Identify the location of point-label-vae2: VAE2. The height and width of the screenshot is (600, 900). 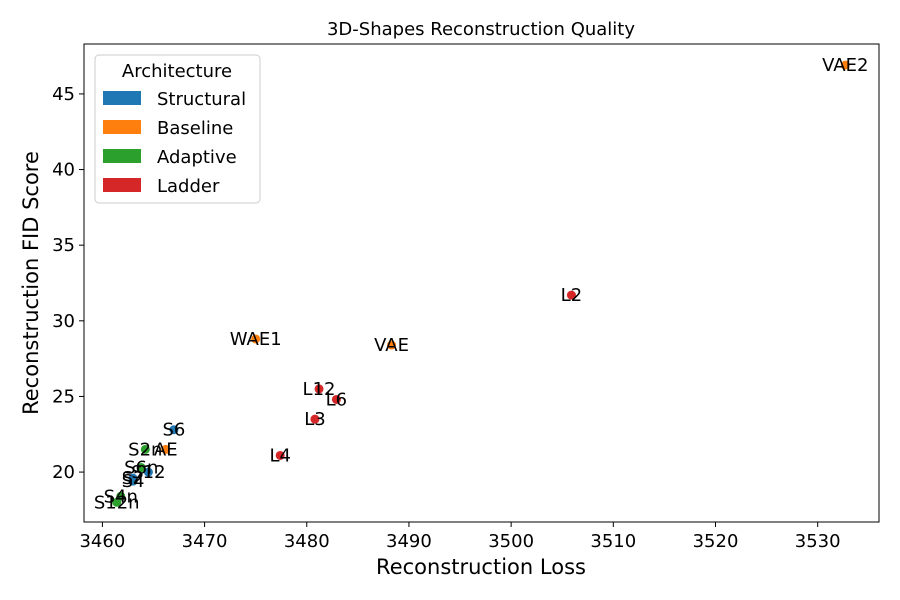
(845, 65).